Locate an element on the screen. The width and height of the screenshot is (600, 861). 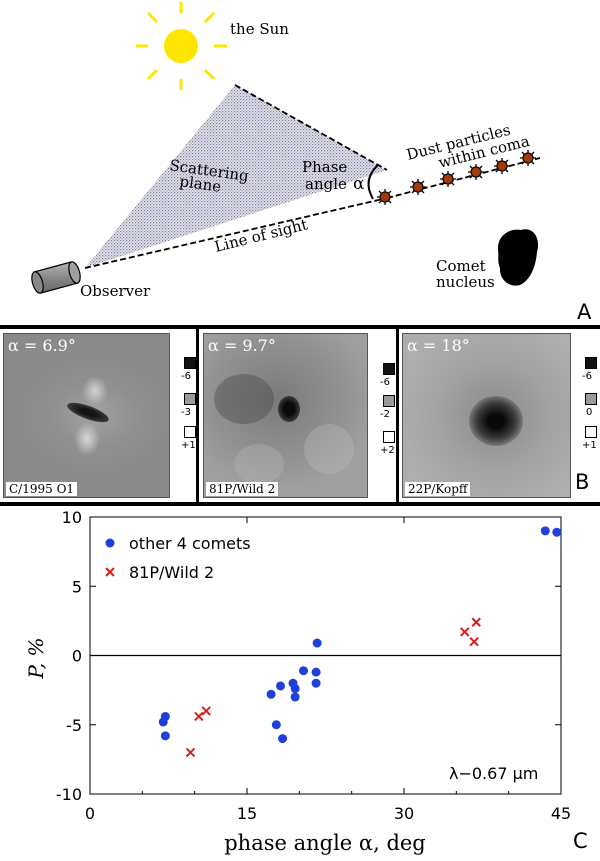
x-tick-label: 45 is located at coordinates (561, 813).